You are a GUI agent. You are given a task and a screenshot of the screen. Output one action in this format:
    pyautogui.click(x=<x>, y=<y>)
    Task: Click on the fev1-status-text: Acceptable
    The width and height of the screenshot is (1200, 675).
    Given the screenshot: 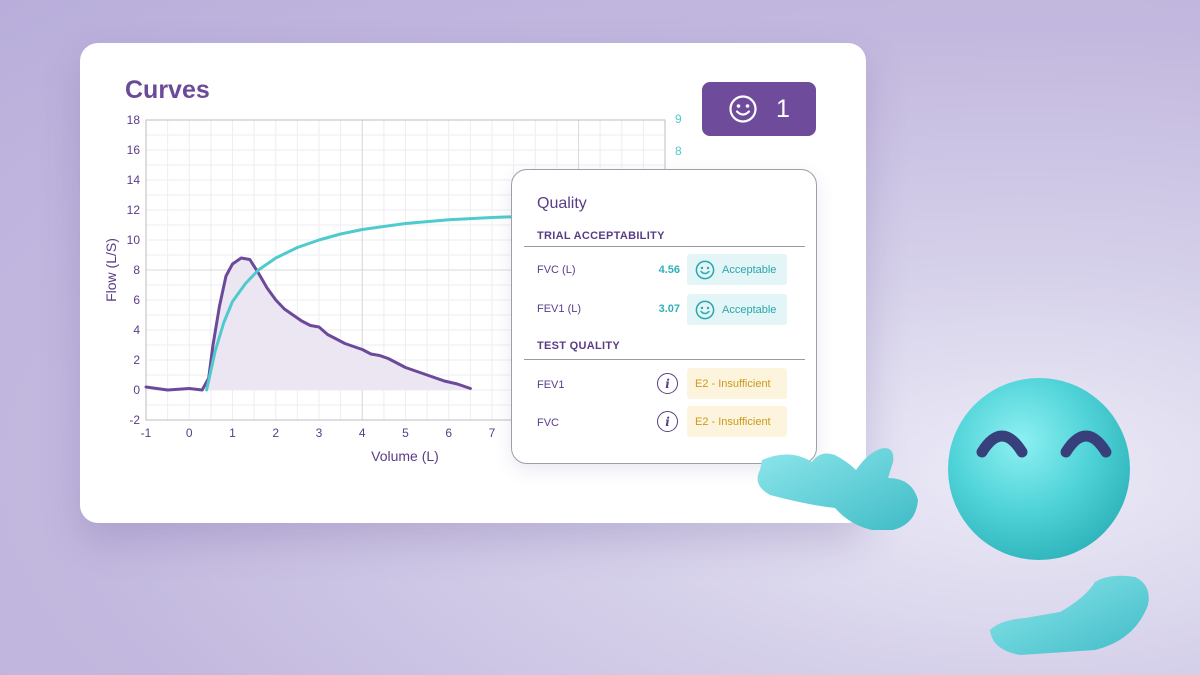 What is the action you would take?
    pyautogui.click(x=749, y=309)
    